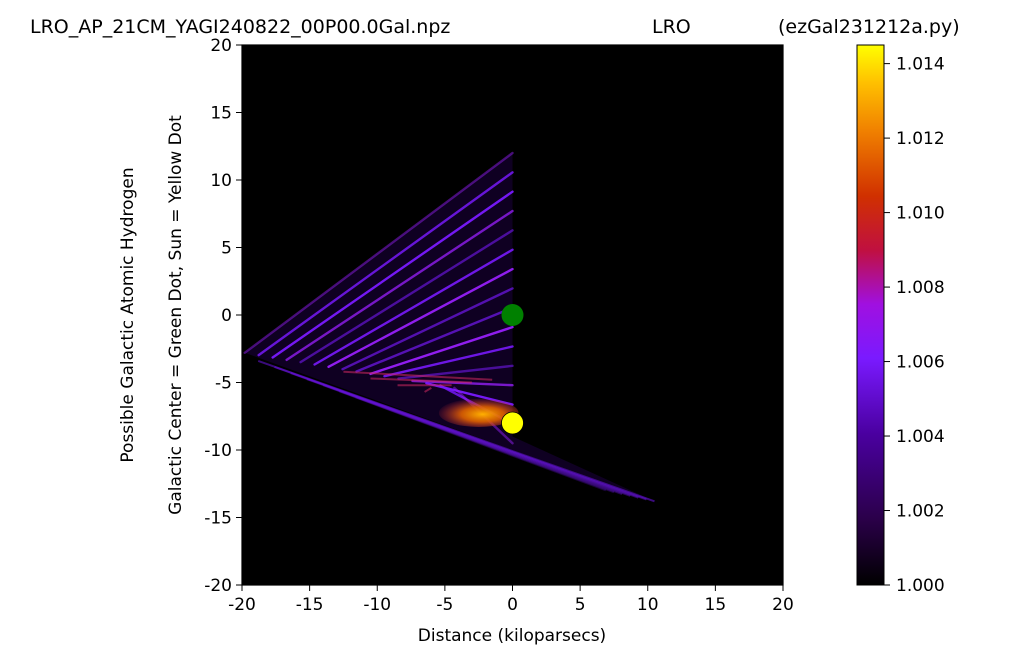 This screenshot has width=1024, height=661. What do you see at coordinates (478, 412) in the screenshot?
I see `wedge-peak` at bounding box center [478, 412].